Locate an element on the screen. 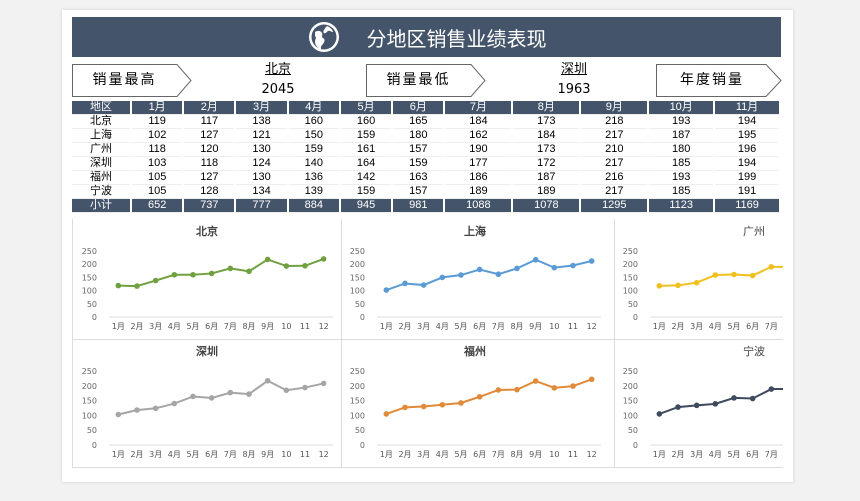 This screenshot has height=501, width=860. x-tick-label: 1月 is located at coordinates (386, 454).